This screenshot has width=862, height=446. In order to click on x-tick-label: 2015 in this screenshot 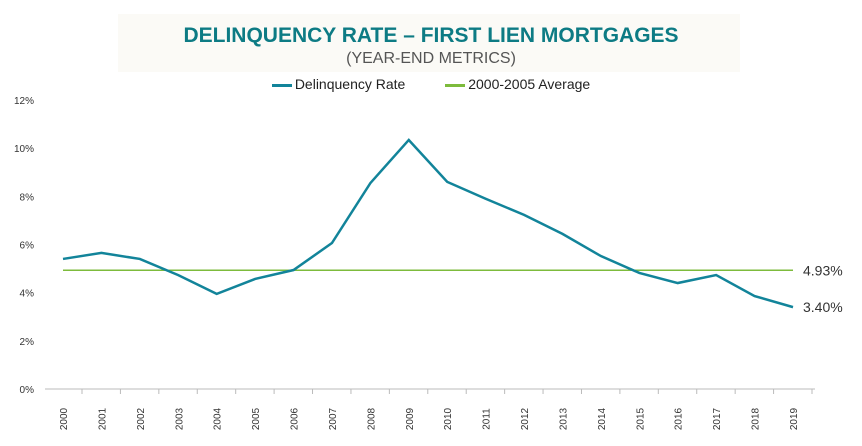, I will do `click(640, 418)`.